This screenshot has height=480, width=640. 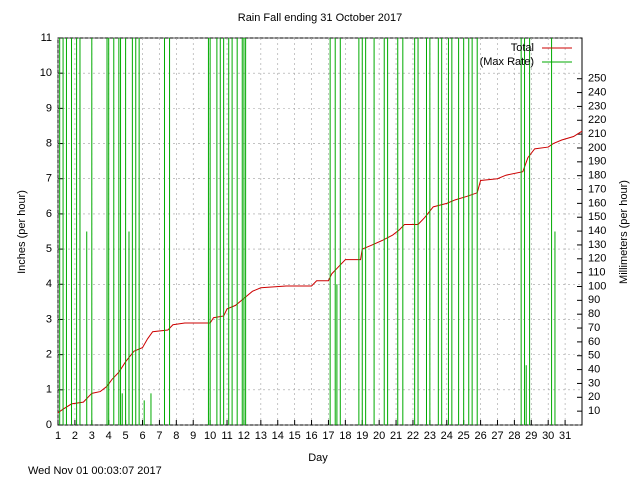 I want to click on x-tick-label: 28, so click(x=514, y=436).